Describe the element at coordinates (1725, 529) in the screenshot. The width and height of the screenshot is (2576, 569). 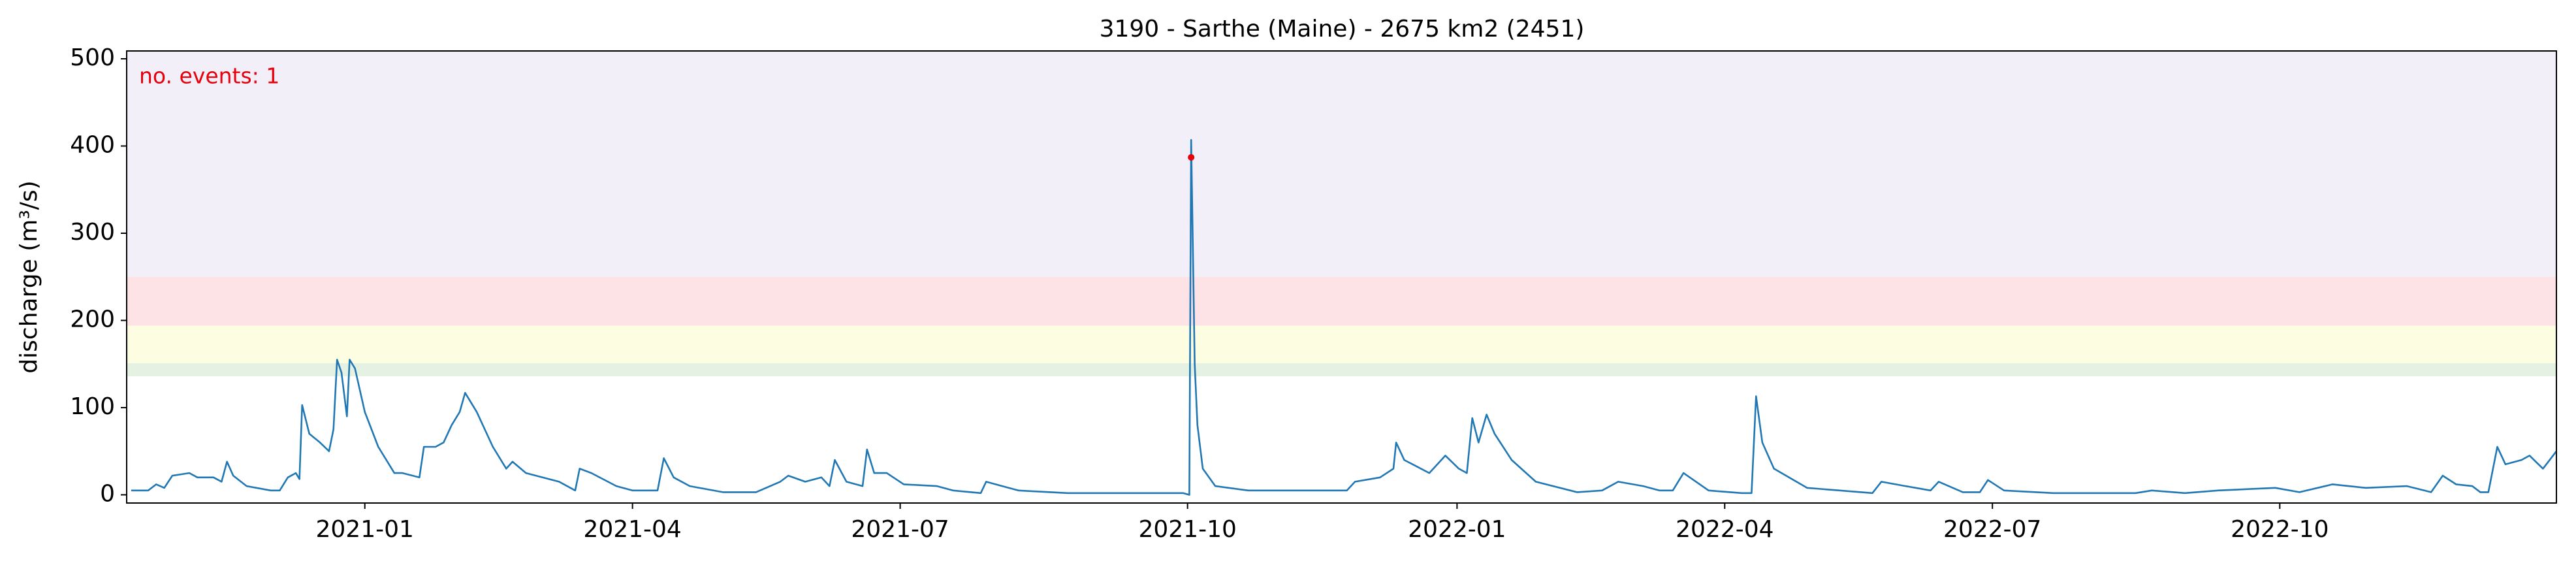
I see `x-tick-label: 2022-04` at that location.